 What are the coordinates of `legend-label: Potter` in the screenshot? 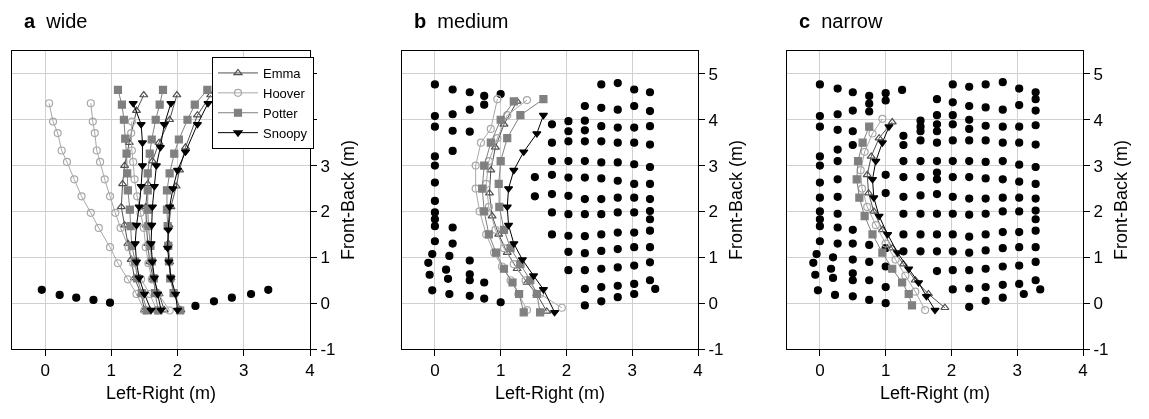 It's located at (281, 113).